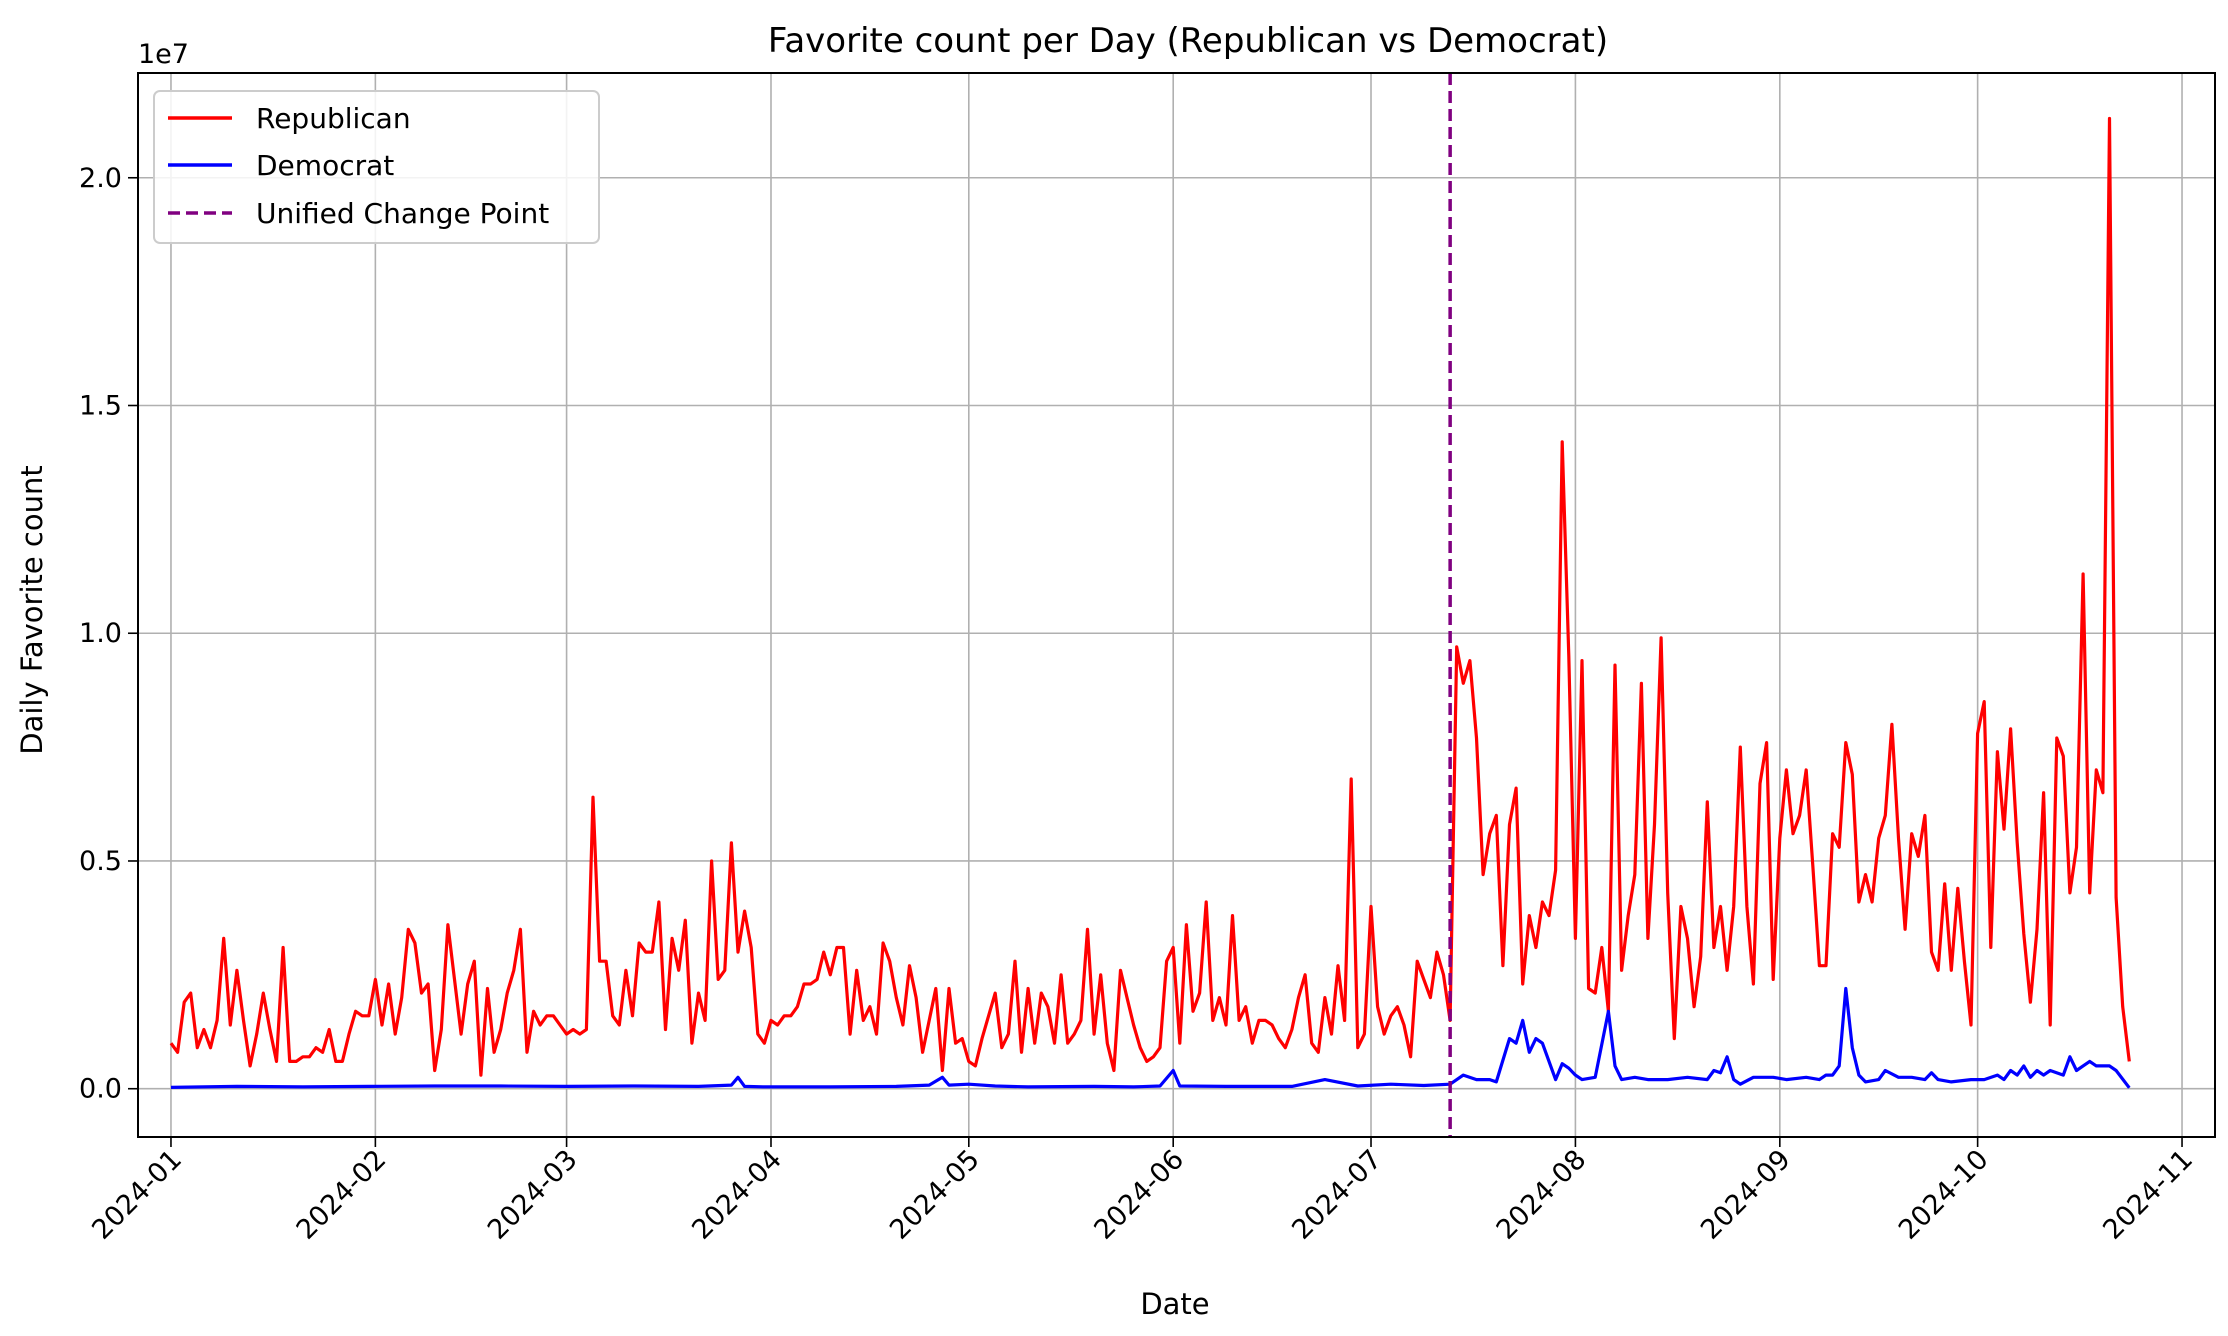 The width and height of the screenshot is (2228, 1336). Describe the element at coordinates (325, 165) in the screenshot. I see `legend-label-democrat: Democrat` at that location.